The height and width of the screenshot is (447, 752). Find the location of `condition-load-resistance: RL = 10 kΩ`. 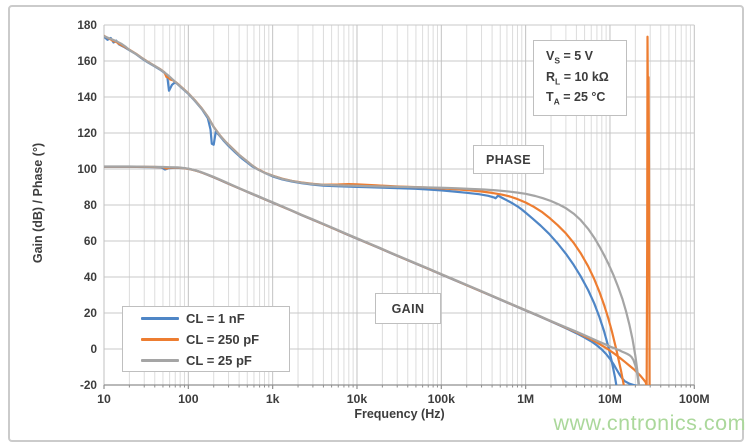

condition-load-resistance: RL = 10 kΩ is located at coordinates (577, 78).